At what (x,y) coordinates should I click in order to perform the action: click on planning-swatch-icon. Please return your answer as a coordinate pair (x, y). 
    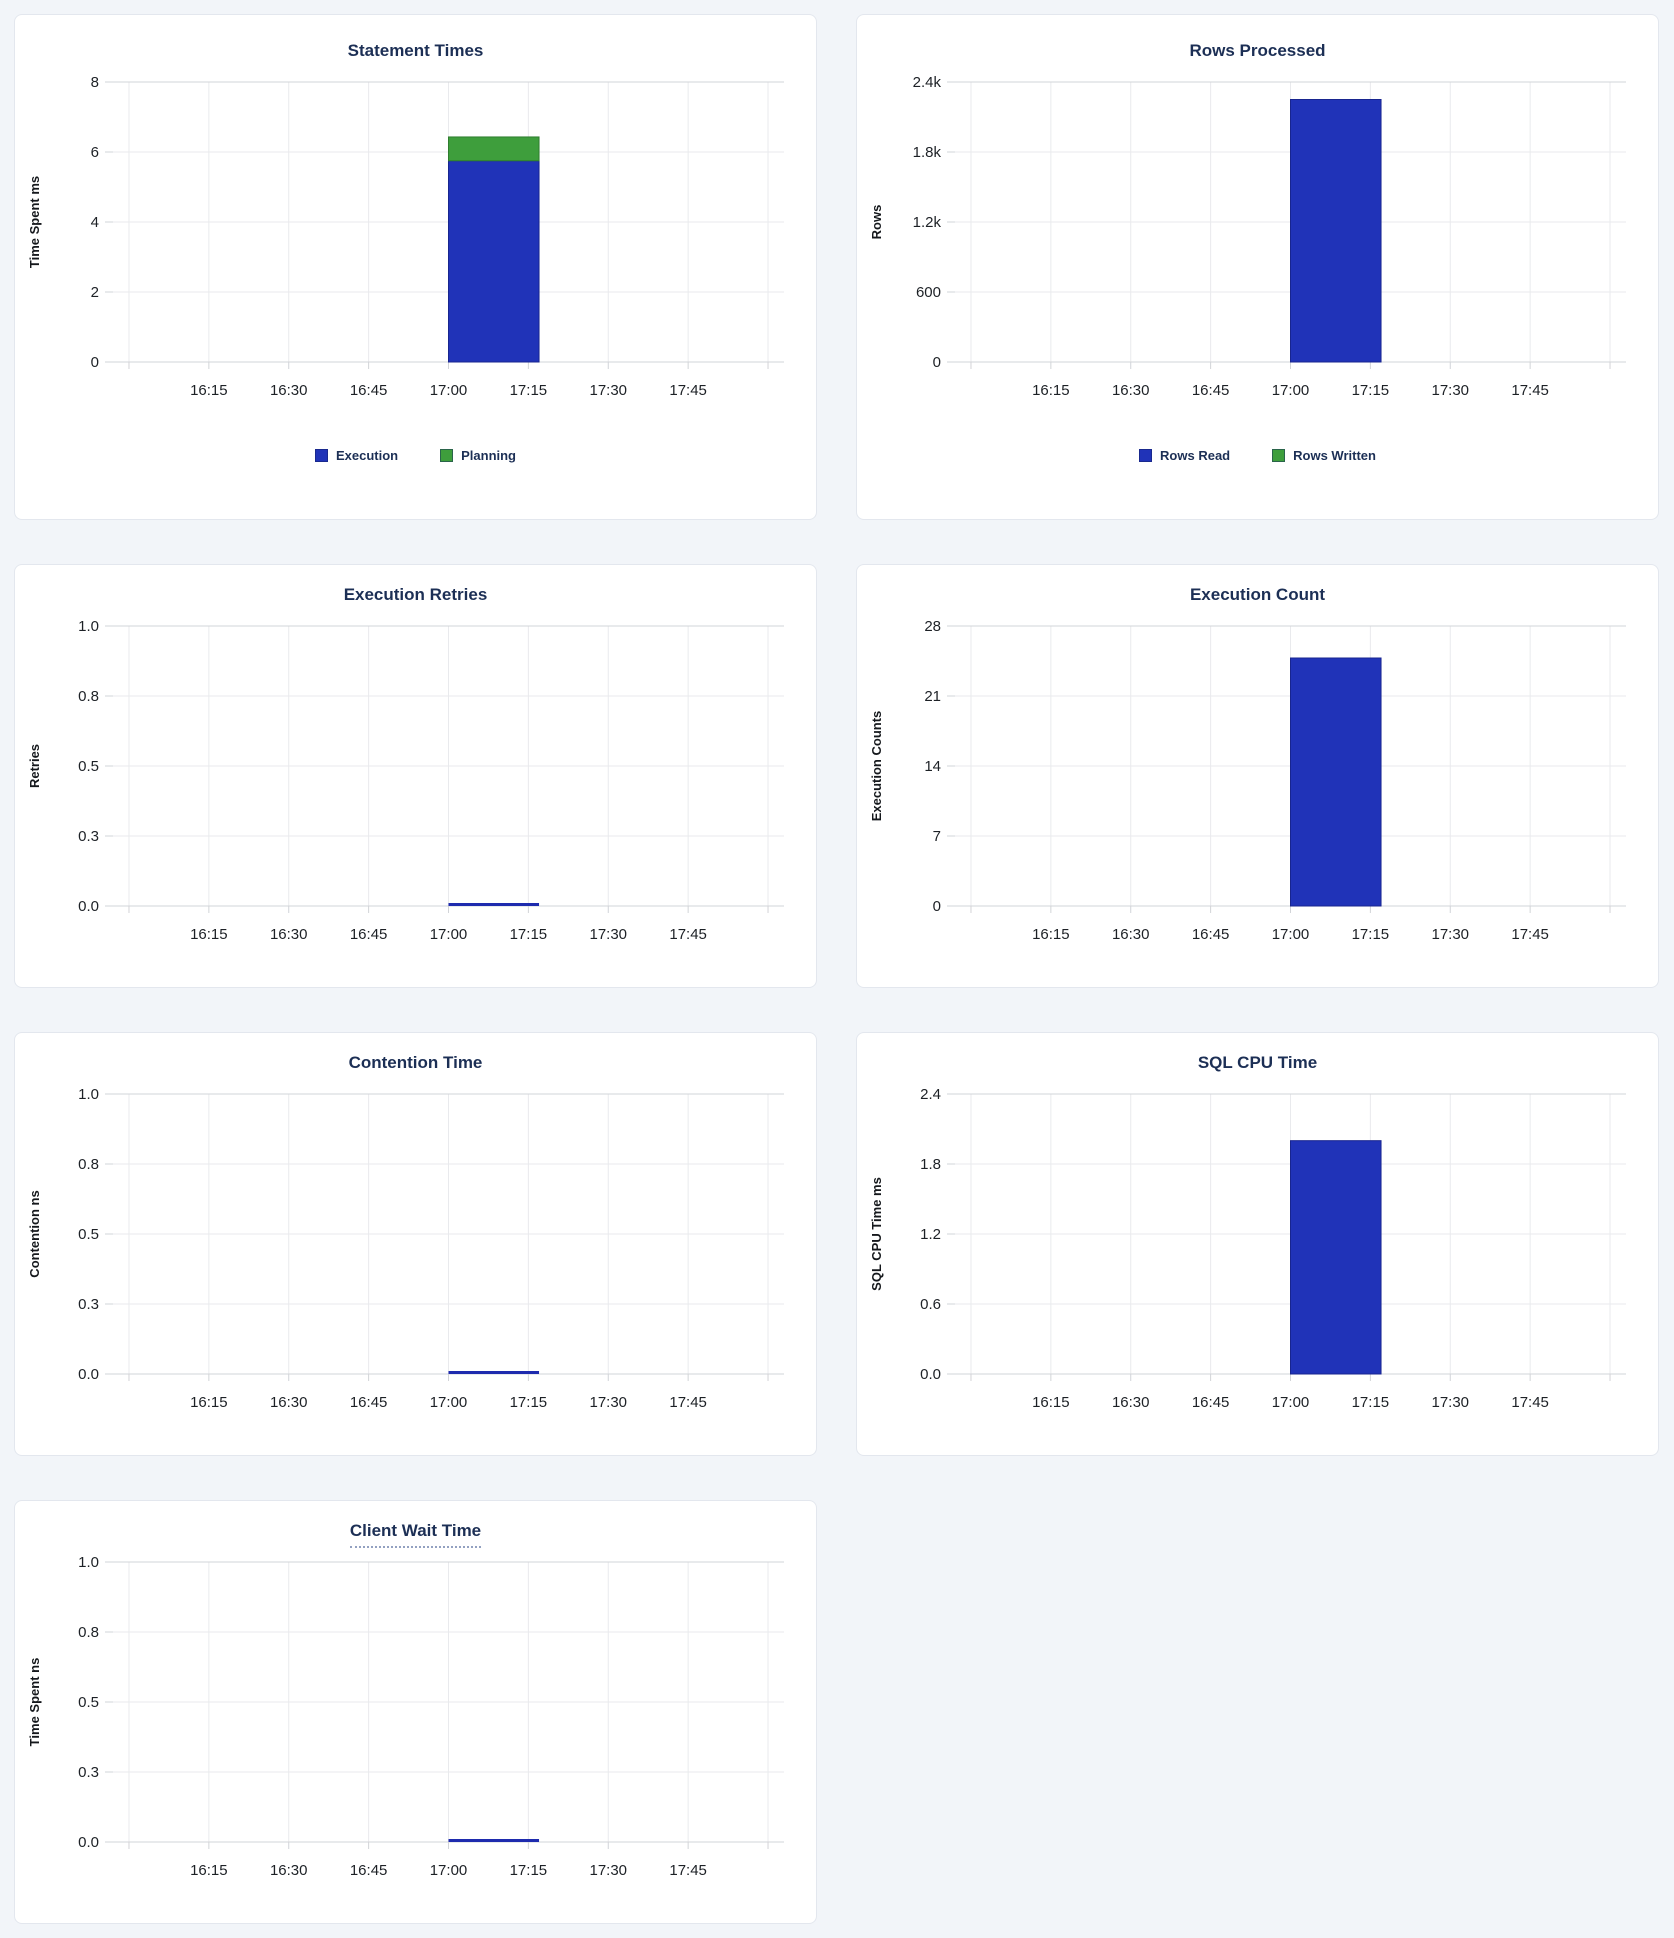
    Looking at the image, I should click on (447, 455).